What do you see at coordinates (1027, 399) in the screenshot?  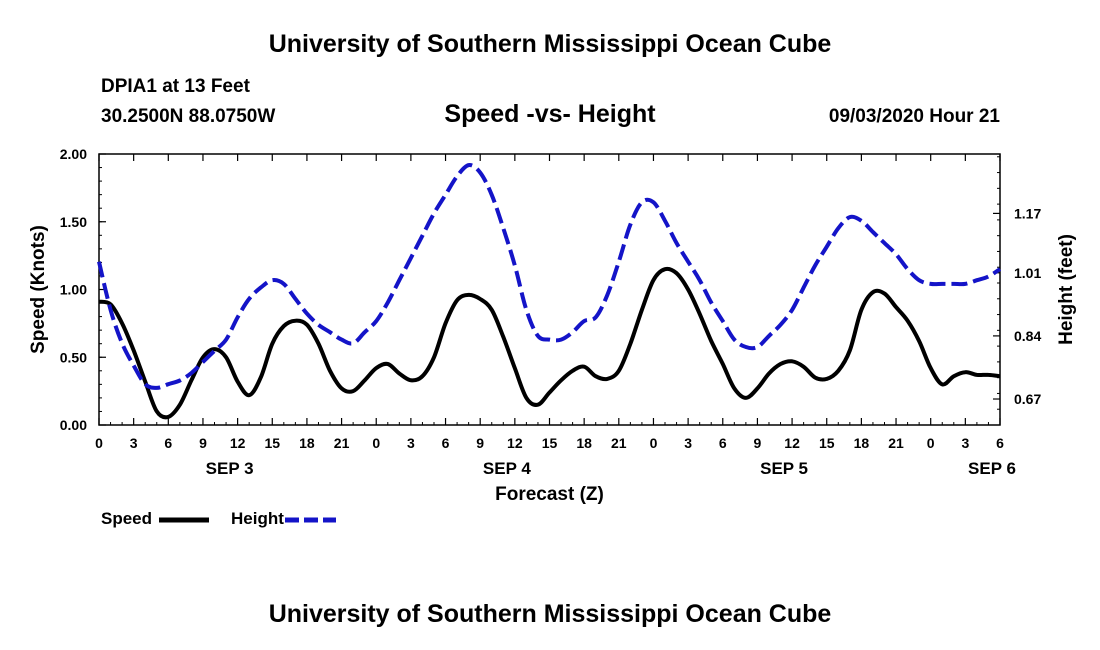 I see `y2-tick-label: 0.67` at bounding box center [1027, 399].